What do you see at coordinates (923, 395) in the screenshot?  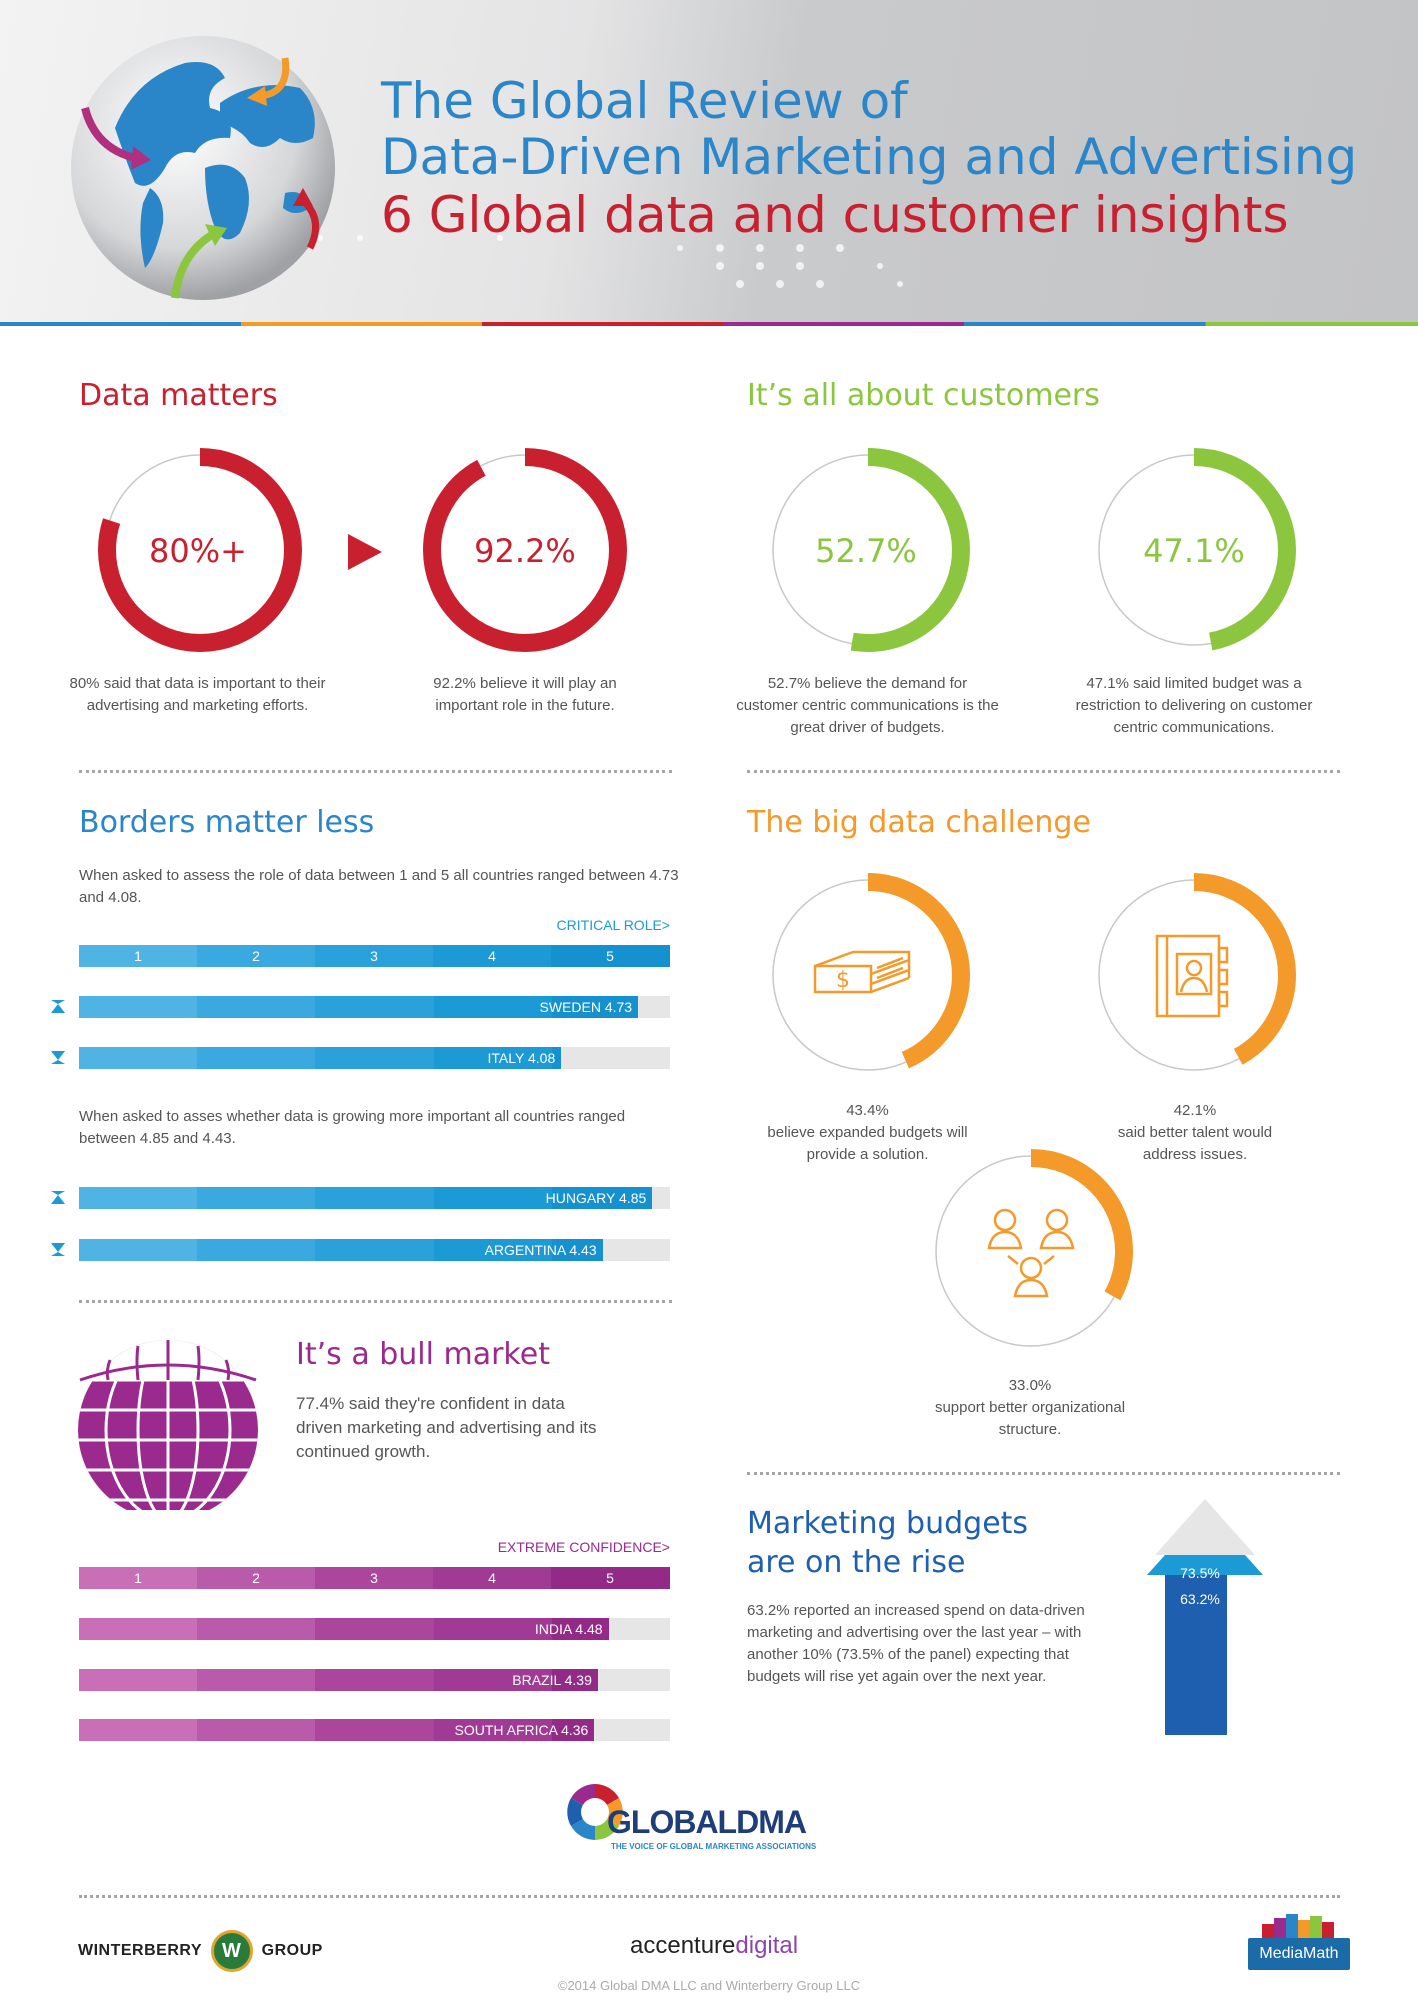 I see `customers-title: It’s all about customers` at bounding box center [923, 395].